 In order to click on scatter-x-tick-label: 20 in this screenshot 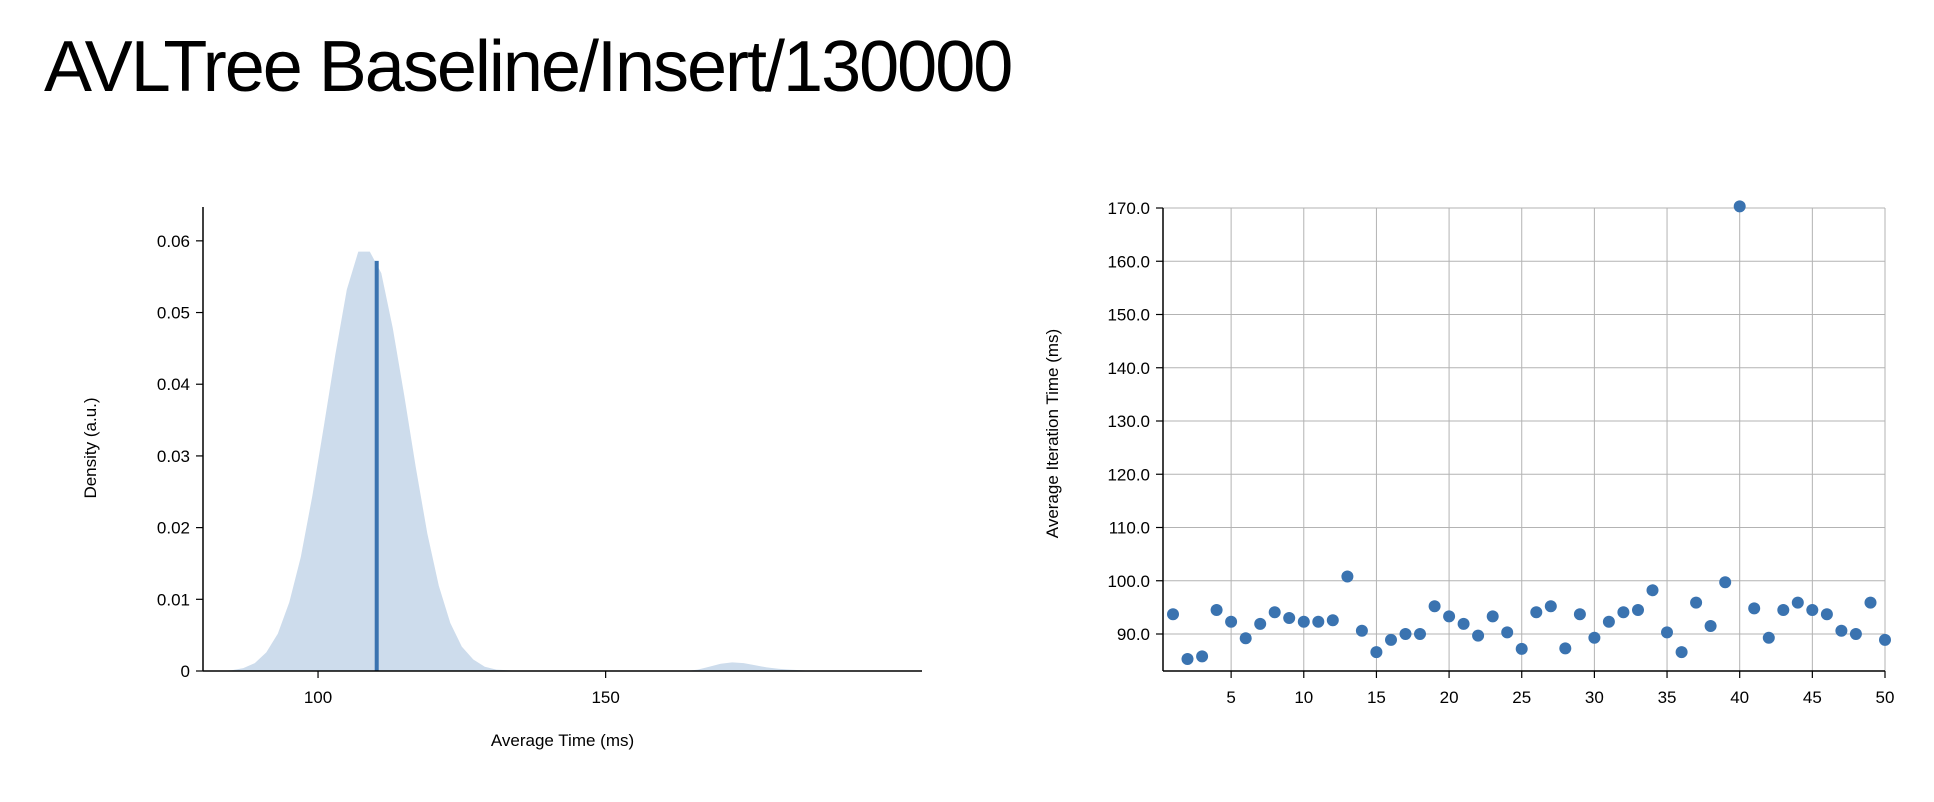, I will do `click(1449, 697)`.